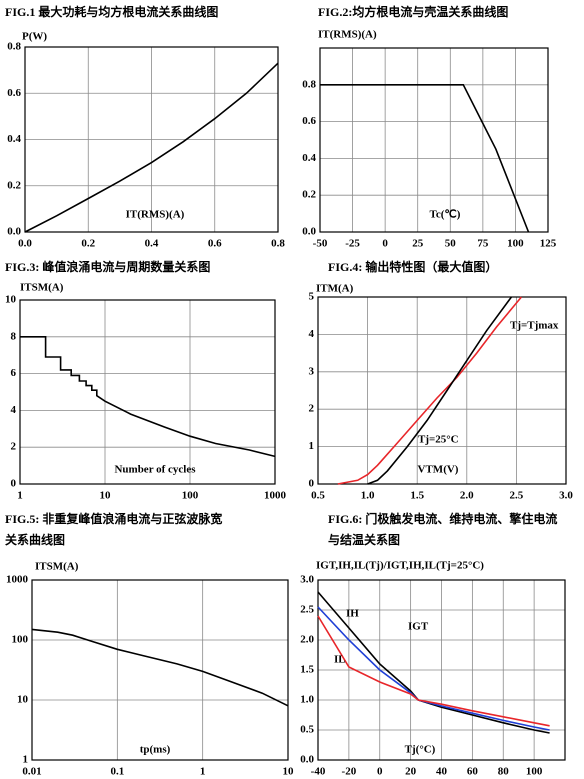 The image size is (584, 779). What do you see at coordinates (417, 496) in the screenshot?
I see `x-tick-label: 1.5` at bounding box center [417, 496].